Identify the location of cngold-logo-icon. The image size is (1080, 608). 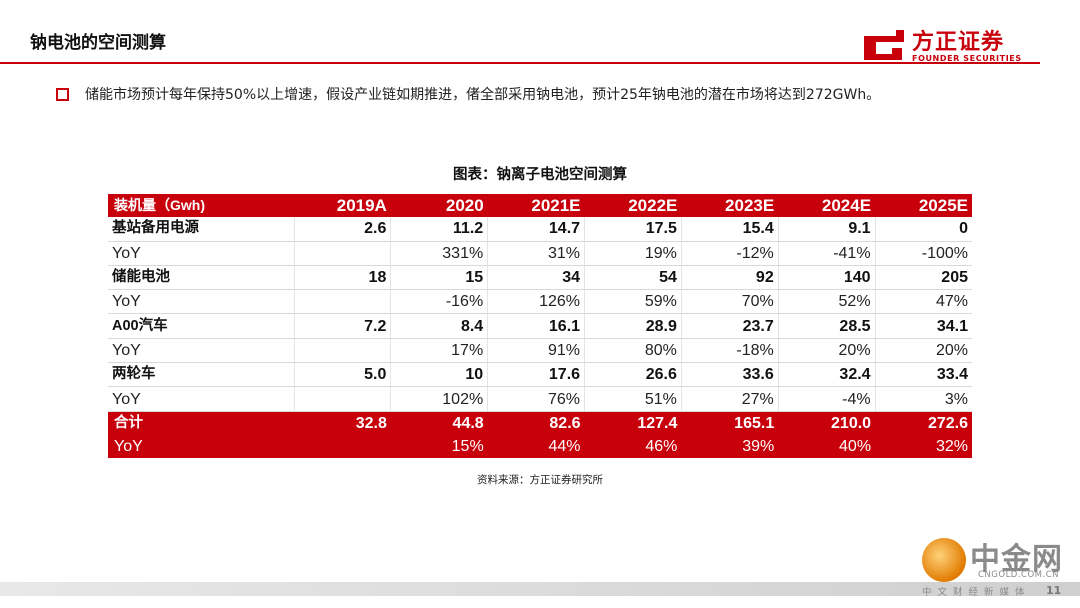
(944, 560).